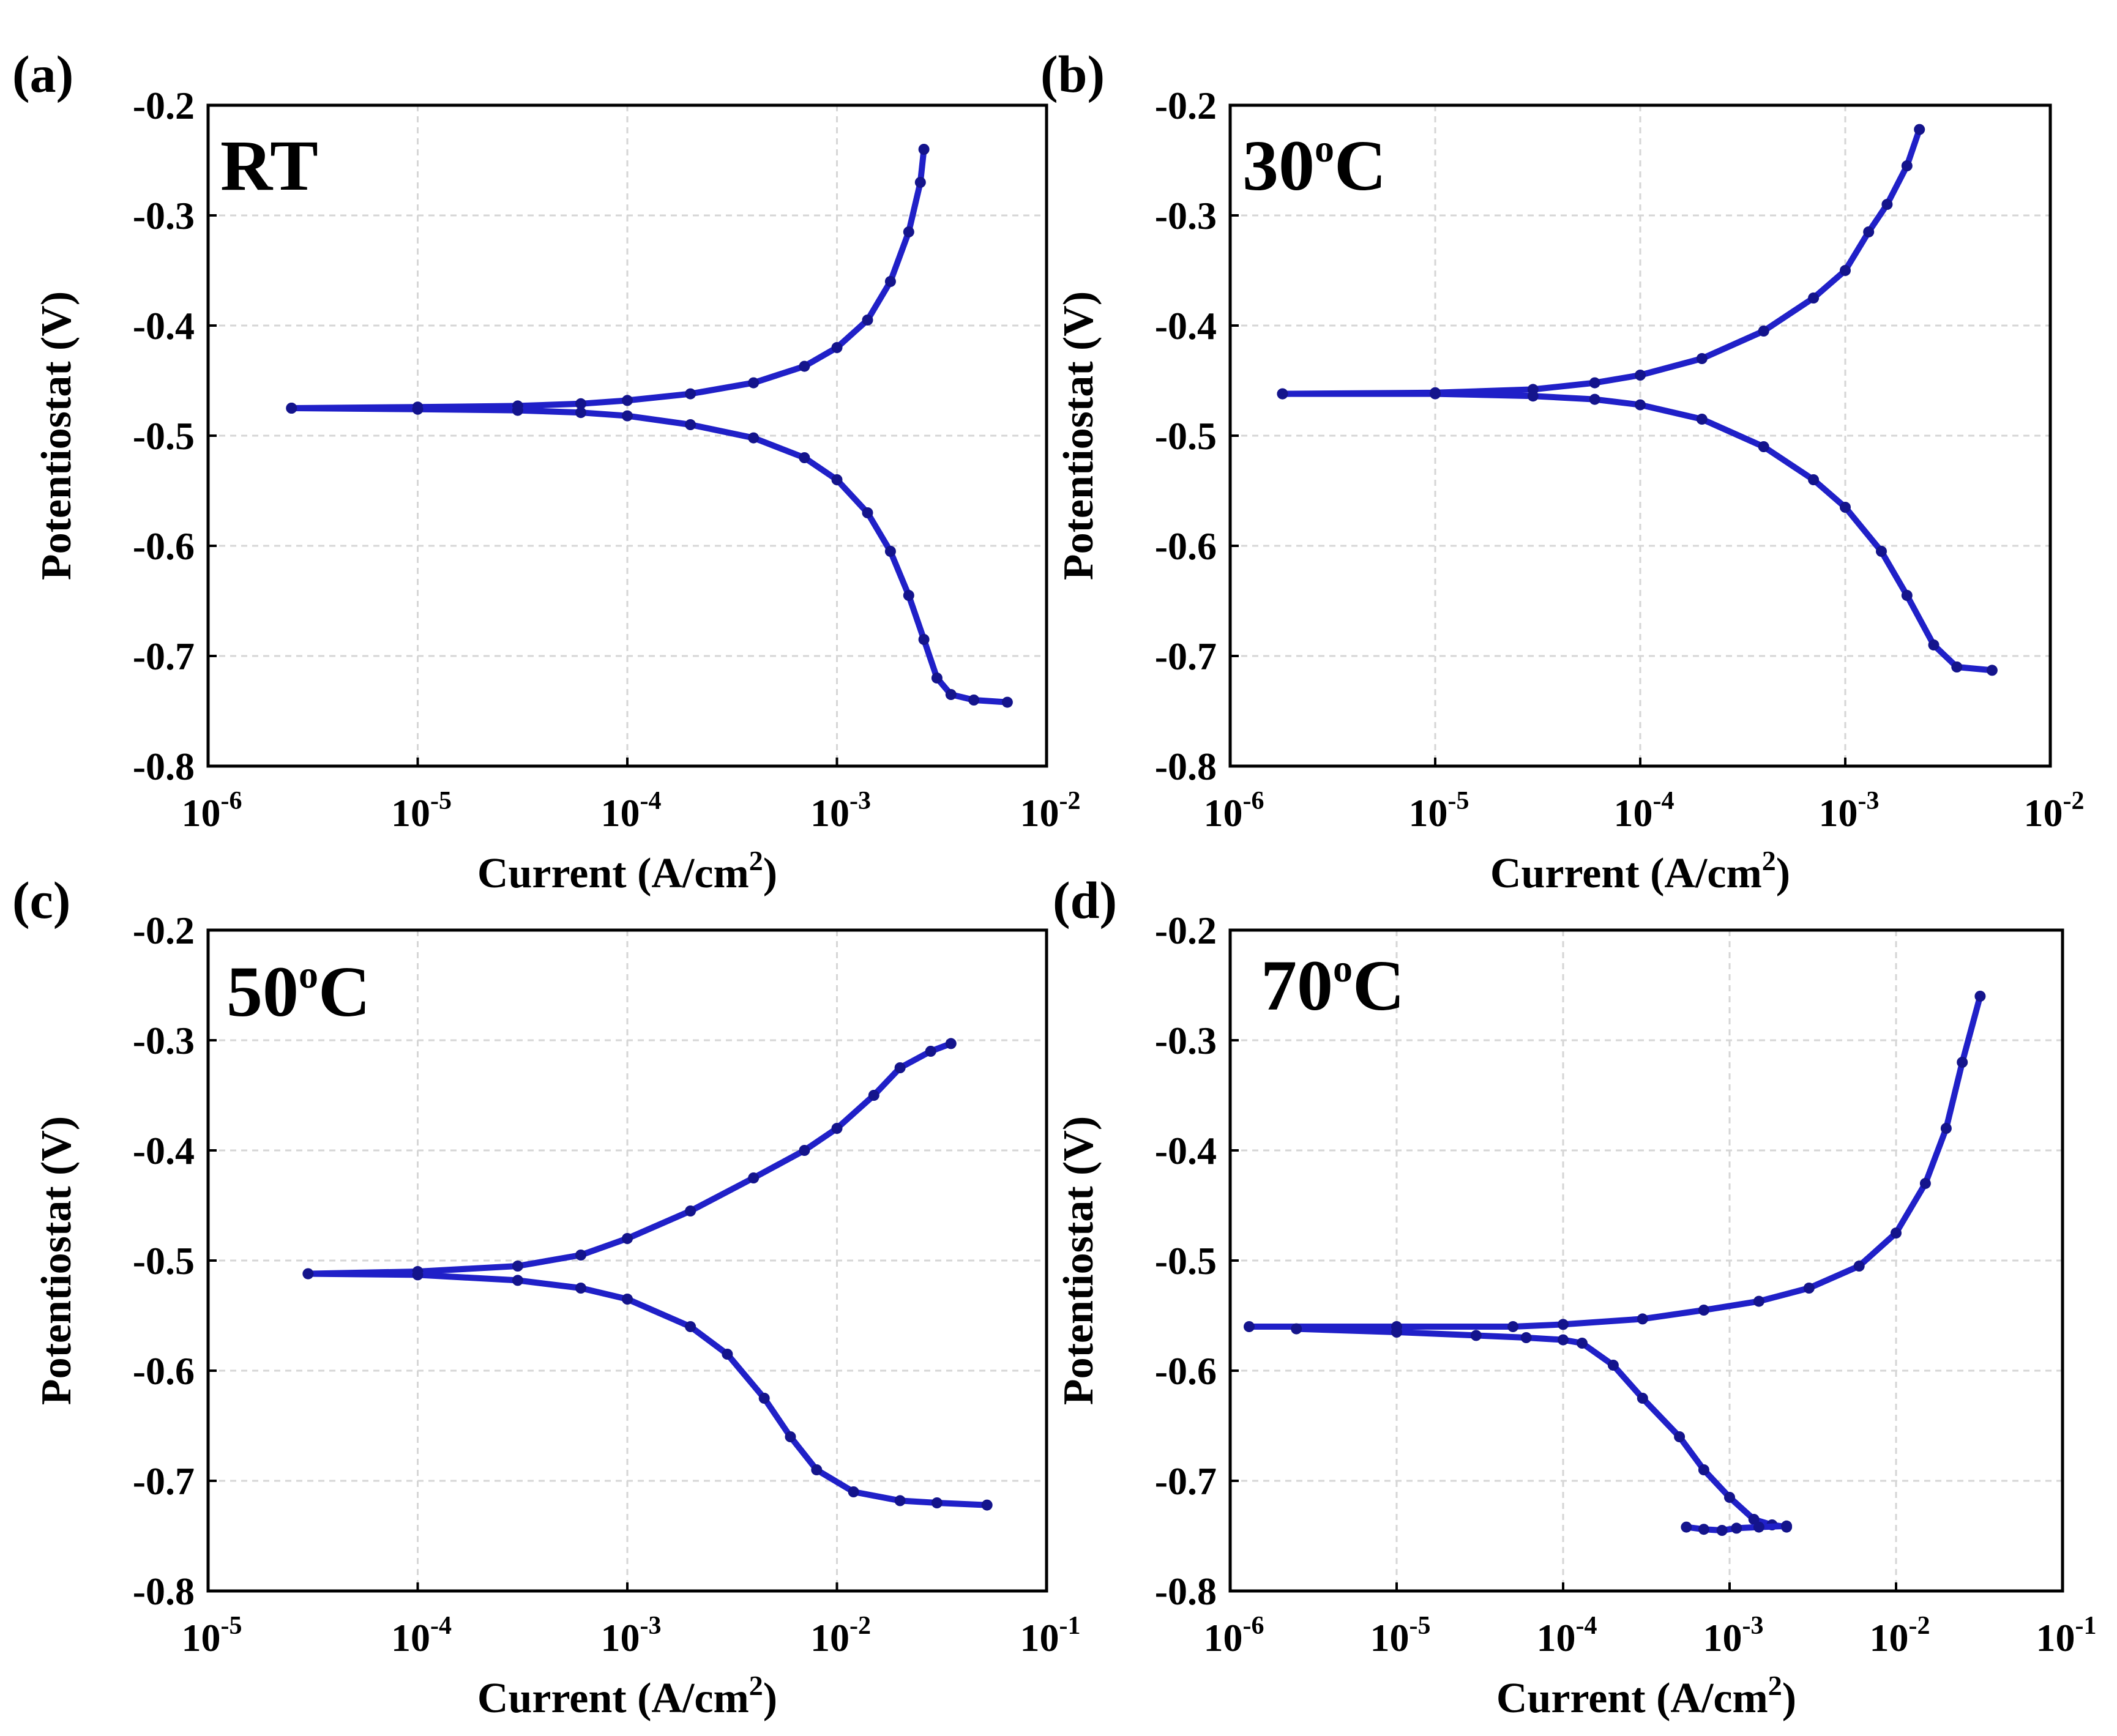  Describe the element at coordinates (298, 992) in the screenshot. I see `condition-label: 50oC` at that location.